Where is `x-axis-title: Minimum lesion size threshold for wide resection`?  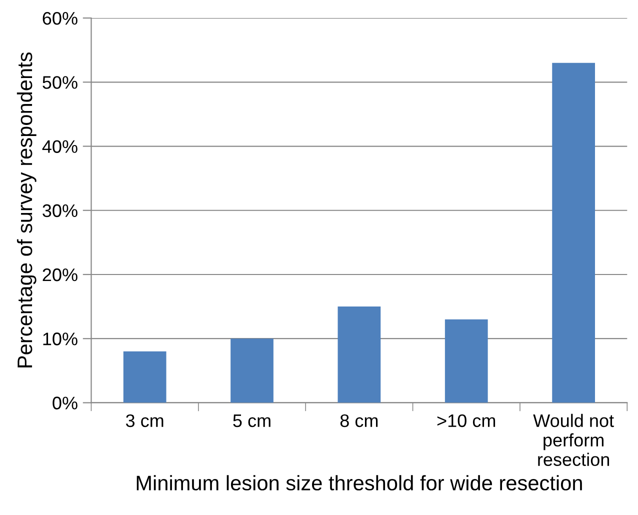 x-axis-title: Minimum lesion size threshold for wide resection is located at coordinates (359, 482).